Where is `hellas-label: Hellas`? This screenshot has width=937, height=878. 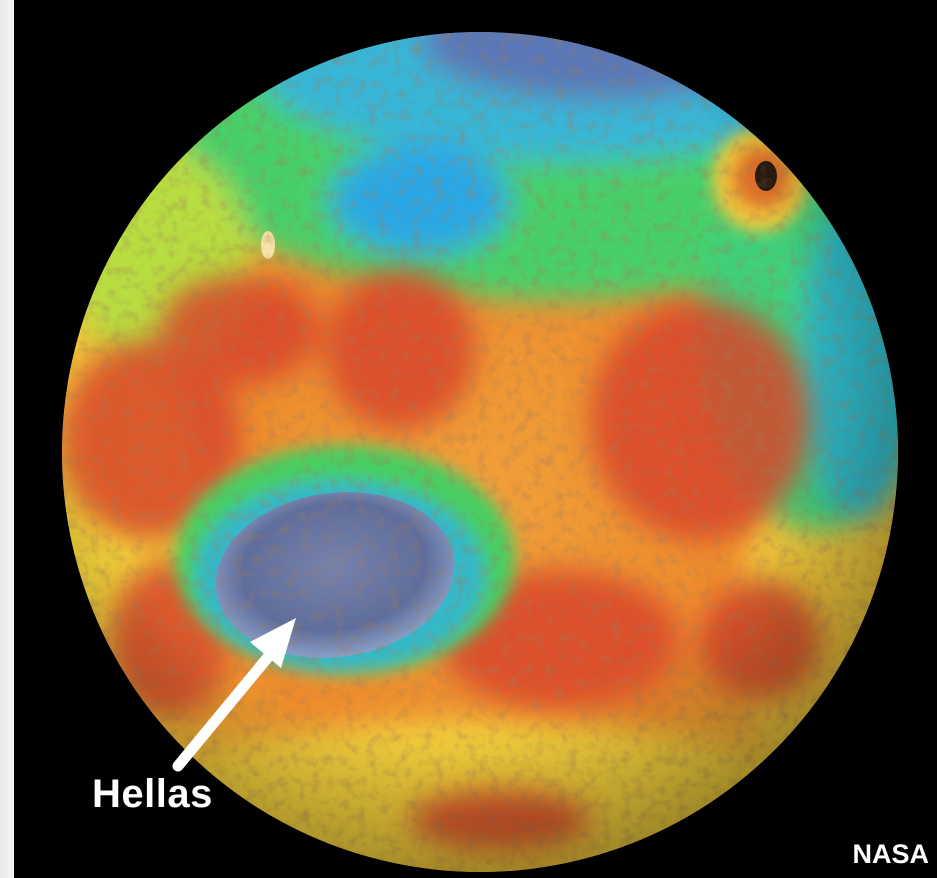 hellas-label: Hellas is located at coordinates (152, 794).